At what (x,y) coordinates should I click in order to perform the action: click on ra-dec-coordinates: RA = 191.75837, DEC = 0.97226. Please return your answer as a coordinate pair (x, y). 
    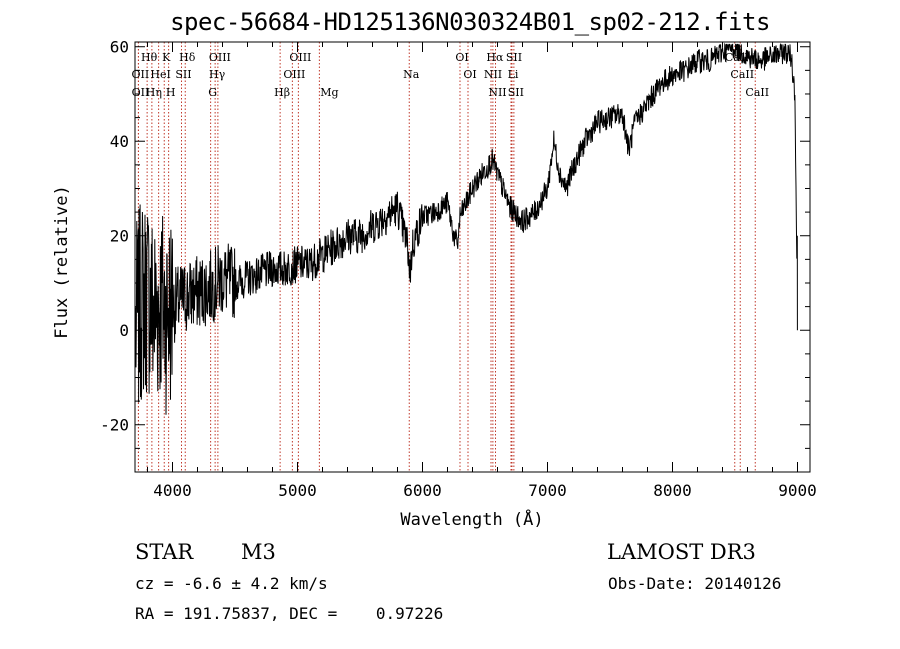
    Looking at the image, I should click on (289, 613).